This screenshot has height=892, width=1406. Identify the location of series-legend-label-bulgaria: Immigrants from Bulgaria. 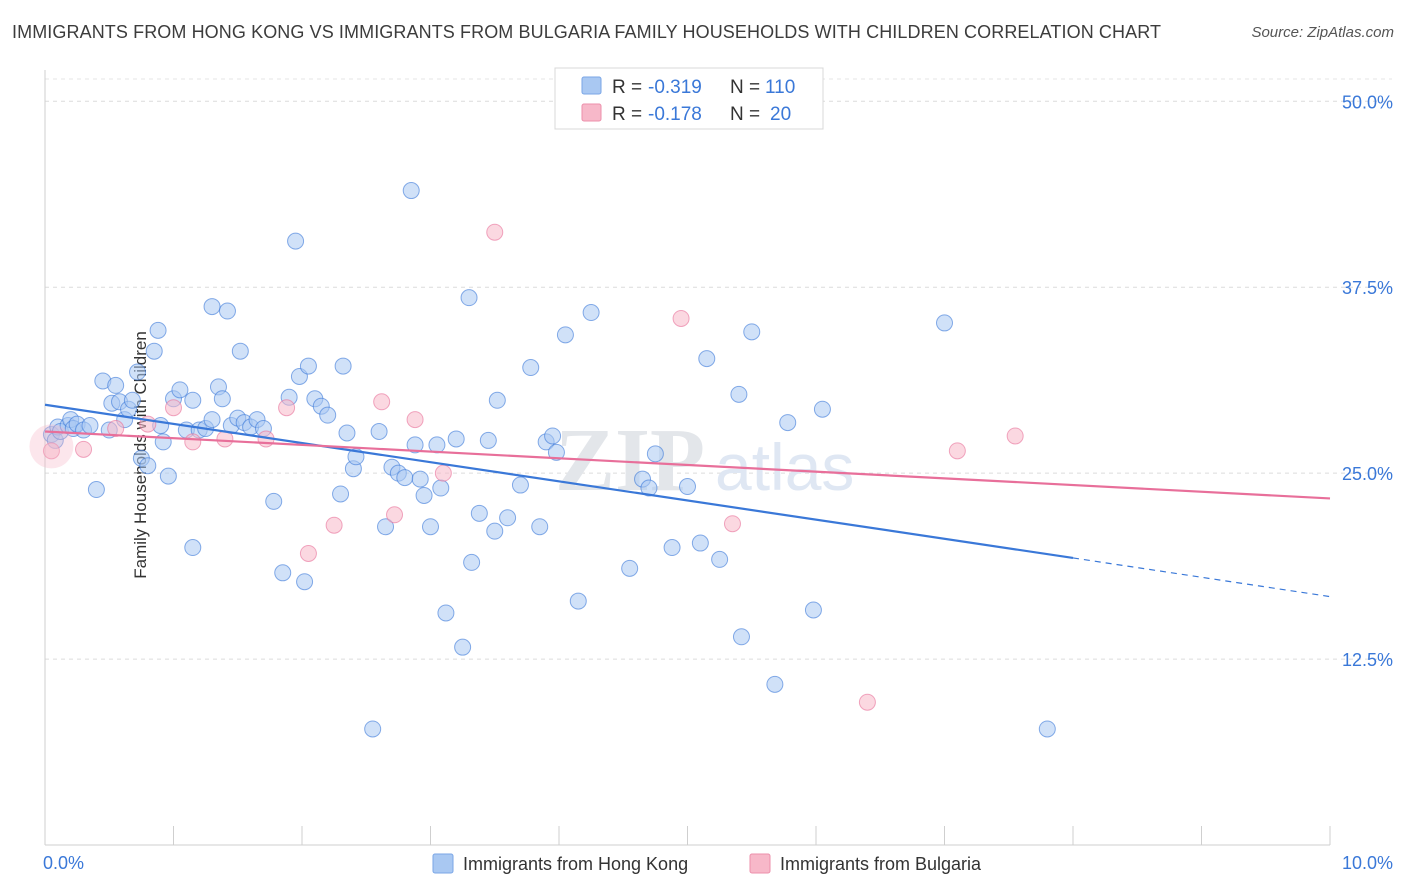
(881, 864).